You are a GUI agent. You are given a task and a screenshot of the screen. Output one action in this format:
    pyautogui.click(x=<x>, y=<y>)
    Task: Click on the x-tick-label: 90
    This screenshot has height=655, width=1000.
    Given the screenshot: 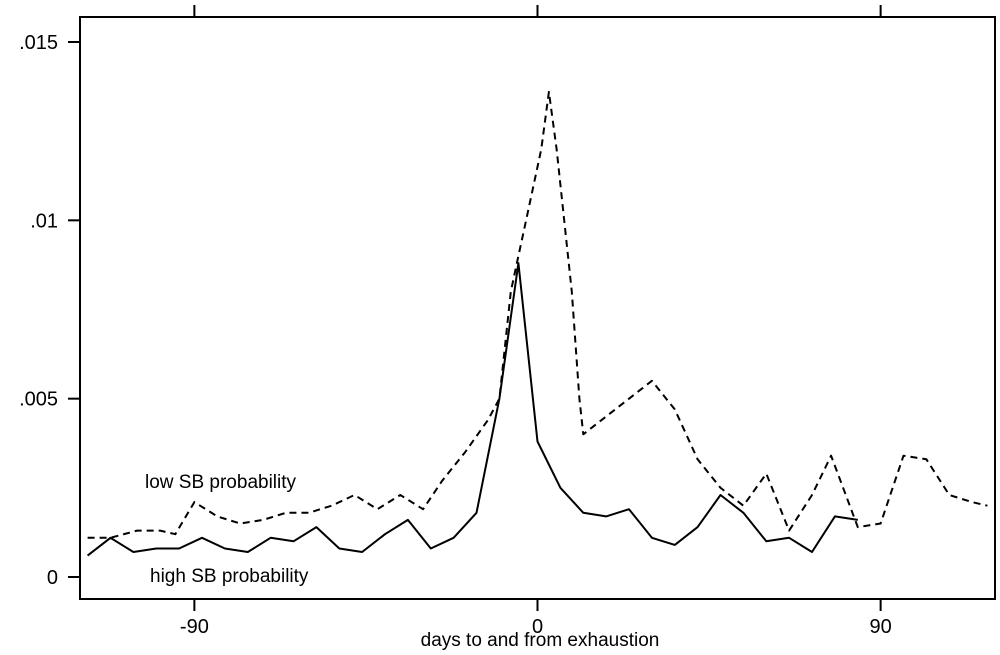 What is the action you would take?
    pyautogui.click(x=881, y=627)
    